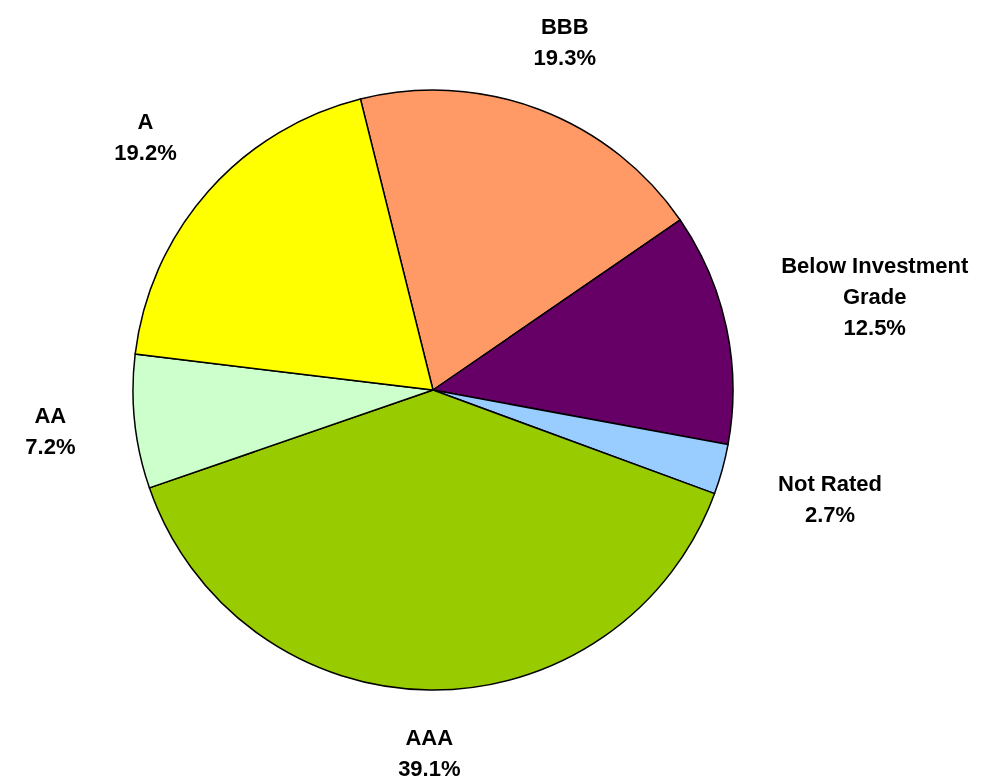 Image resolution: width=1002 pixels, height=783 pixels. What do you see at coordinates (875, 280) in the screenshot?
I see `slice-label: Below Investment Grade` at bounding box center [875, 280].